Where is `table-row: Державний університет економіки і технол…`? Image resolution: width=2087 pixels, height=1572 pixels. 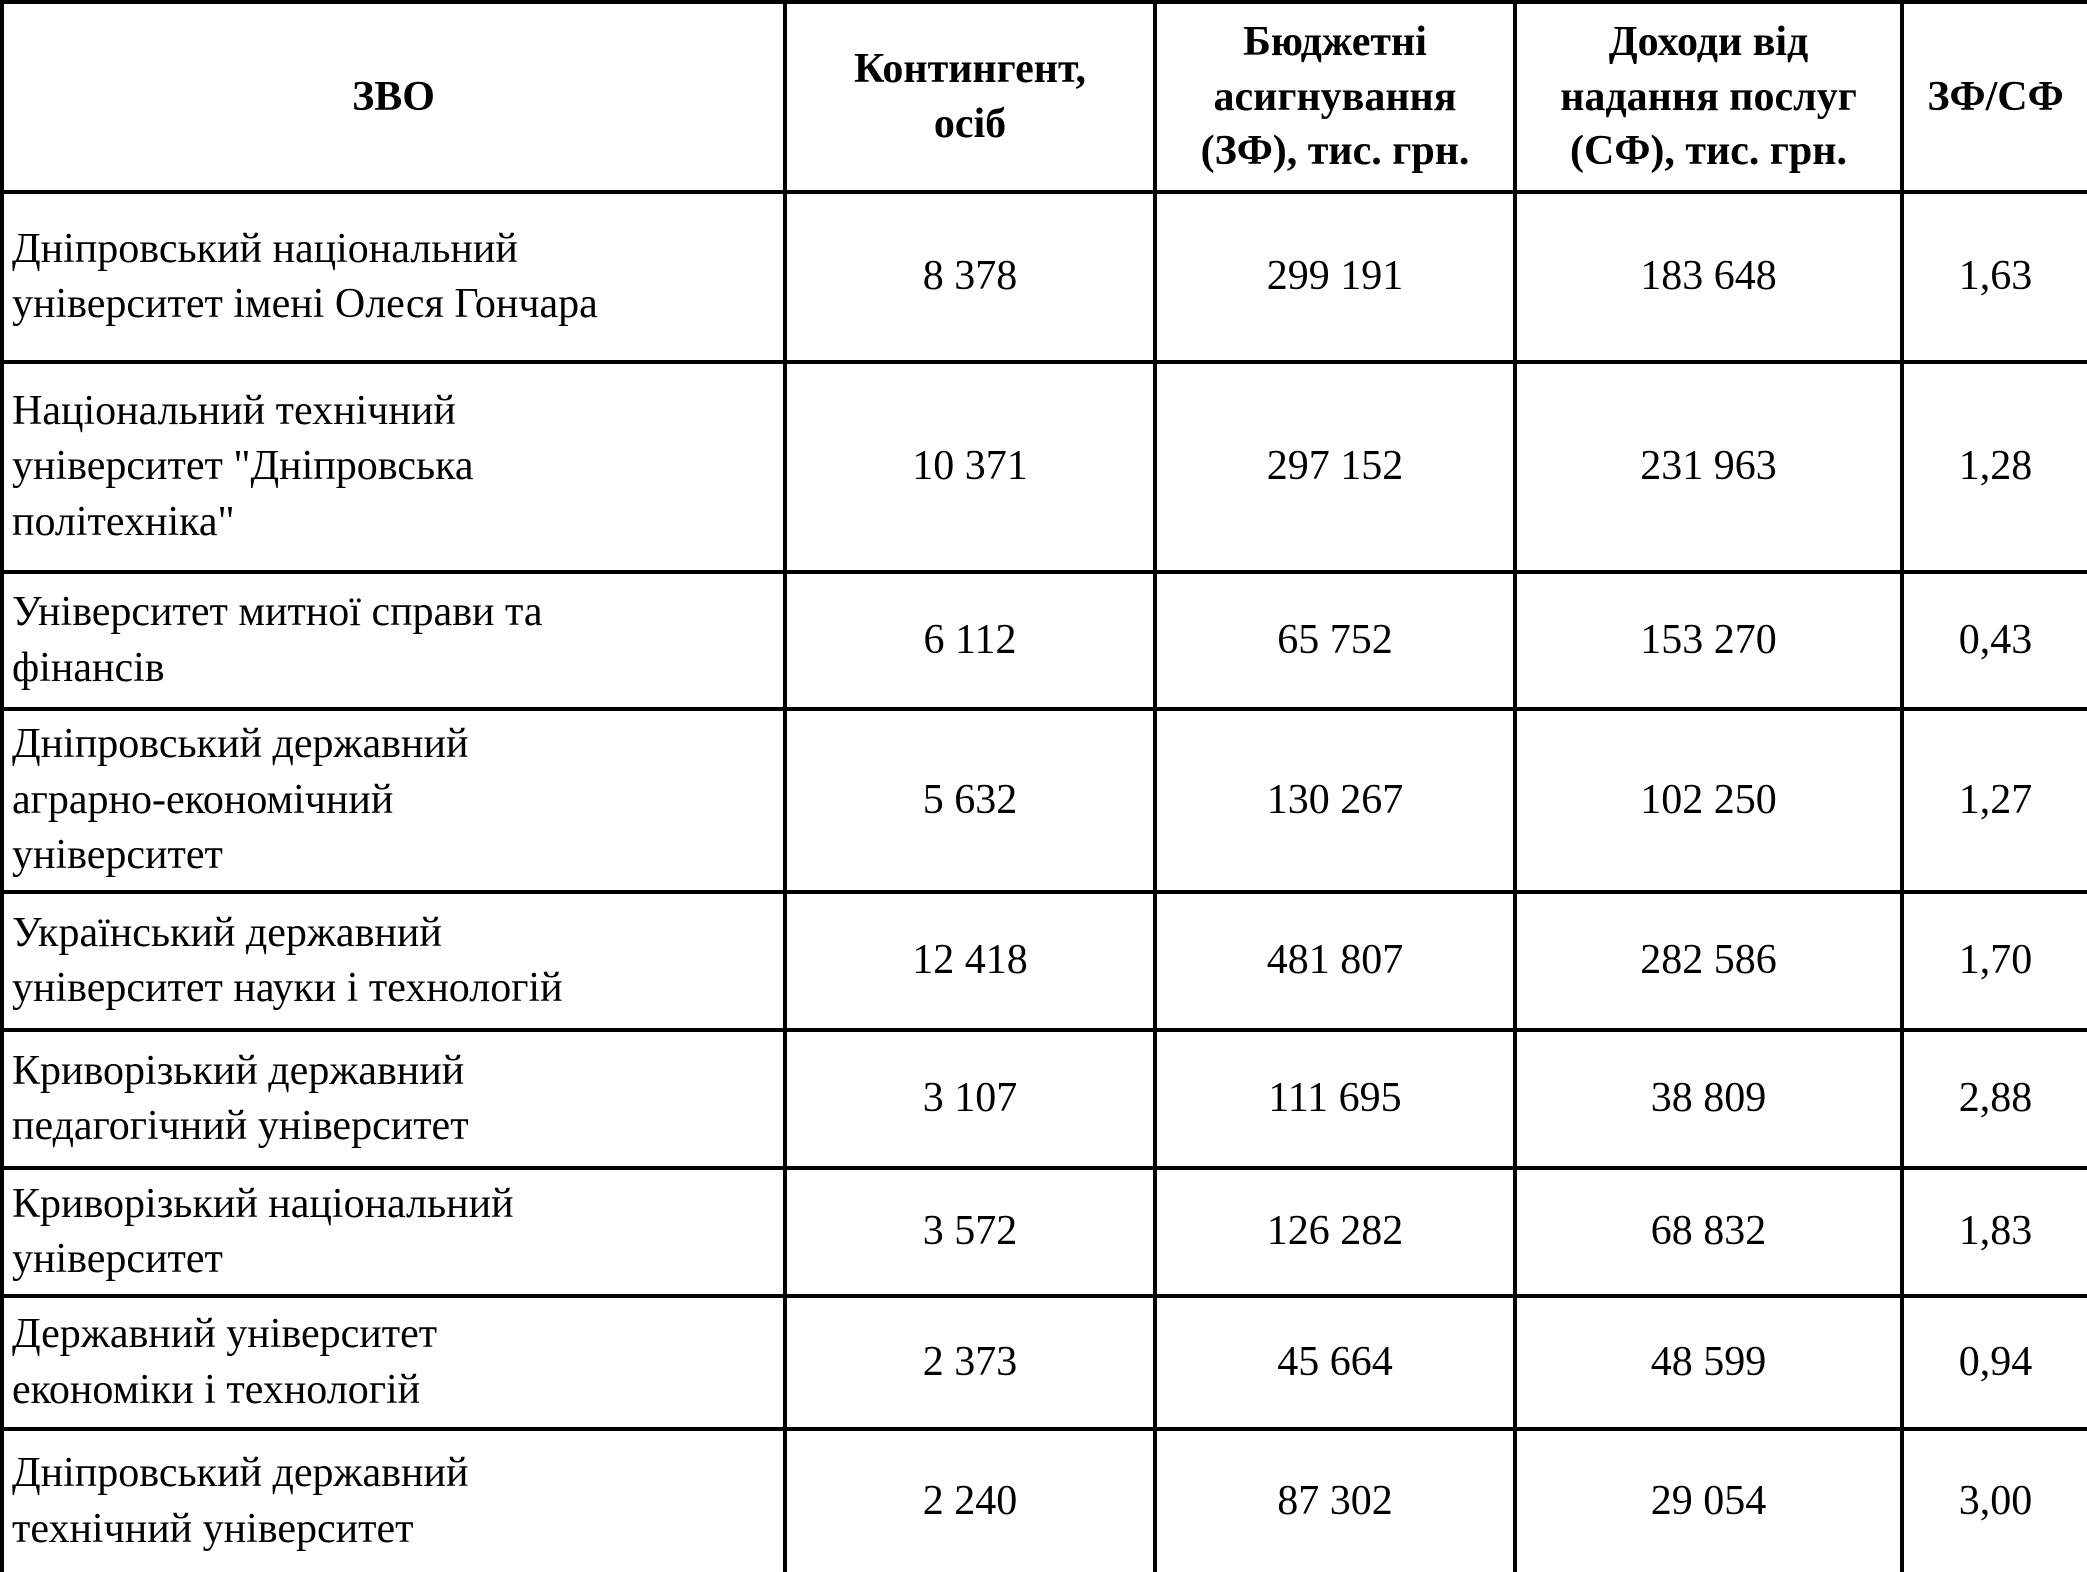 table-row: Державний університет економіки і технол… is located at coordinates (1043, 1362).